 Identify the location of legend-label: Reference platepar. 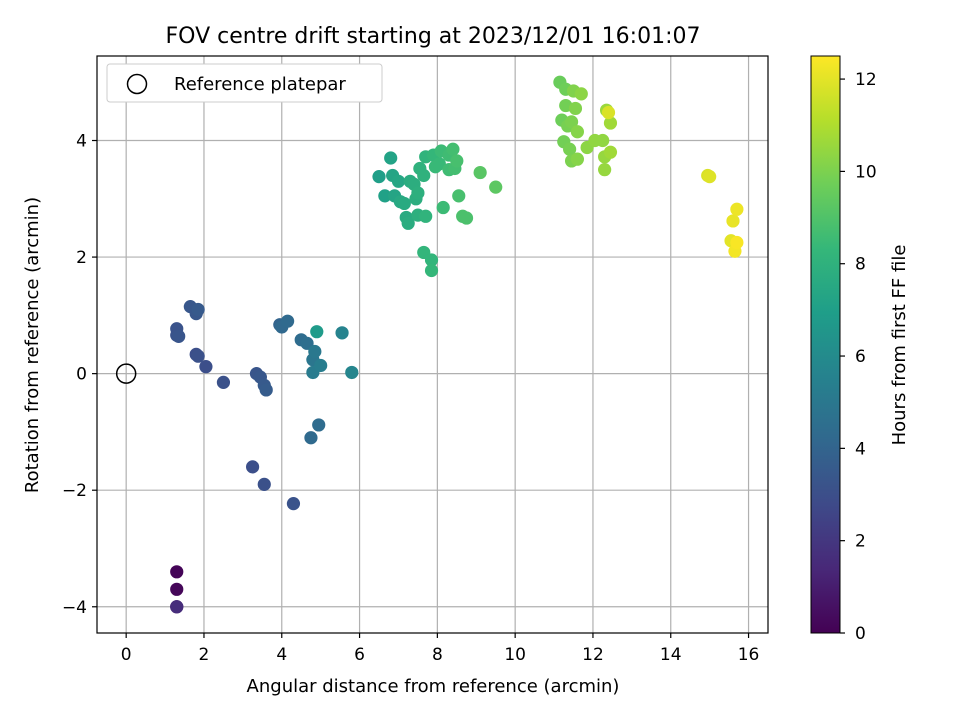
(260, 84).